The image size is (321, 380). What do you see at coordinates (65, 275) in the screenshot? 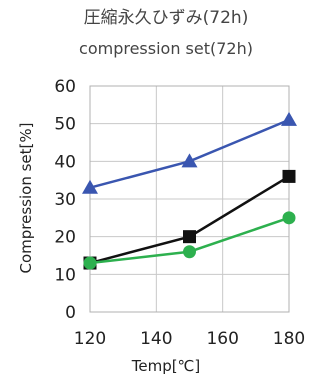
I see `y-tick-label: 10` at bounding box center [65, 275].